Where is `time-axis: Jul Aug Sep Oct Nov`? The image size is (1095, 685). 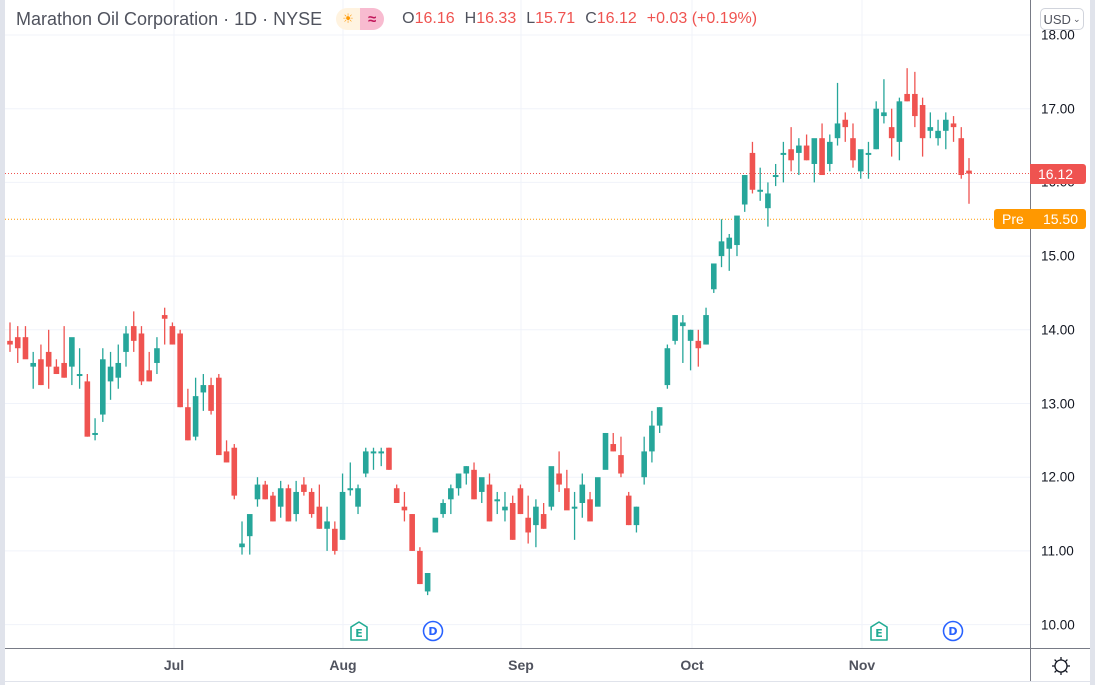 time-axis: Jul Aug Sep Oct Nov is located at coordinates (517, 665).